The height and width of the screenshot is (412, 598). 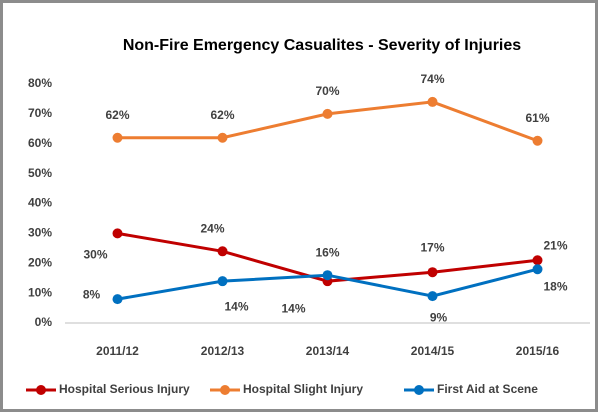 I want to click on data-label: 8%, so click(x=92, y=294).